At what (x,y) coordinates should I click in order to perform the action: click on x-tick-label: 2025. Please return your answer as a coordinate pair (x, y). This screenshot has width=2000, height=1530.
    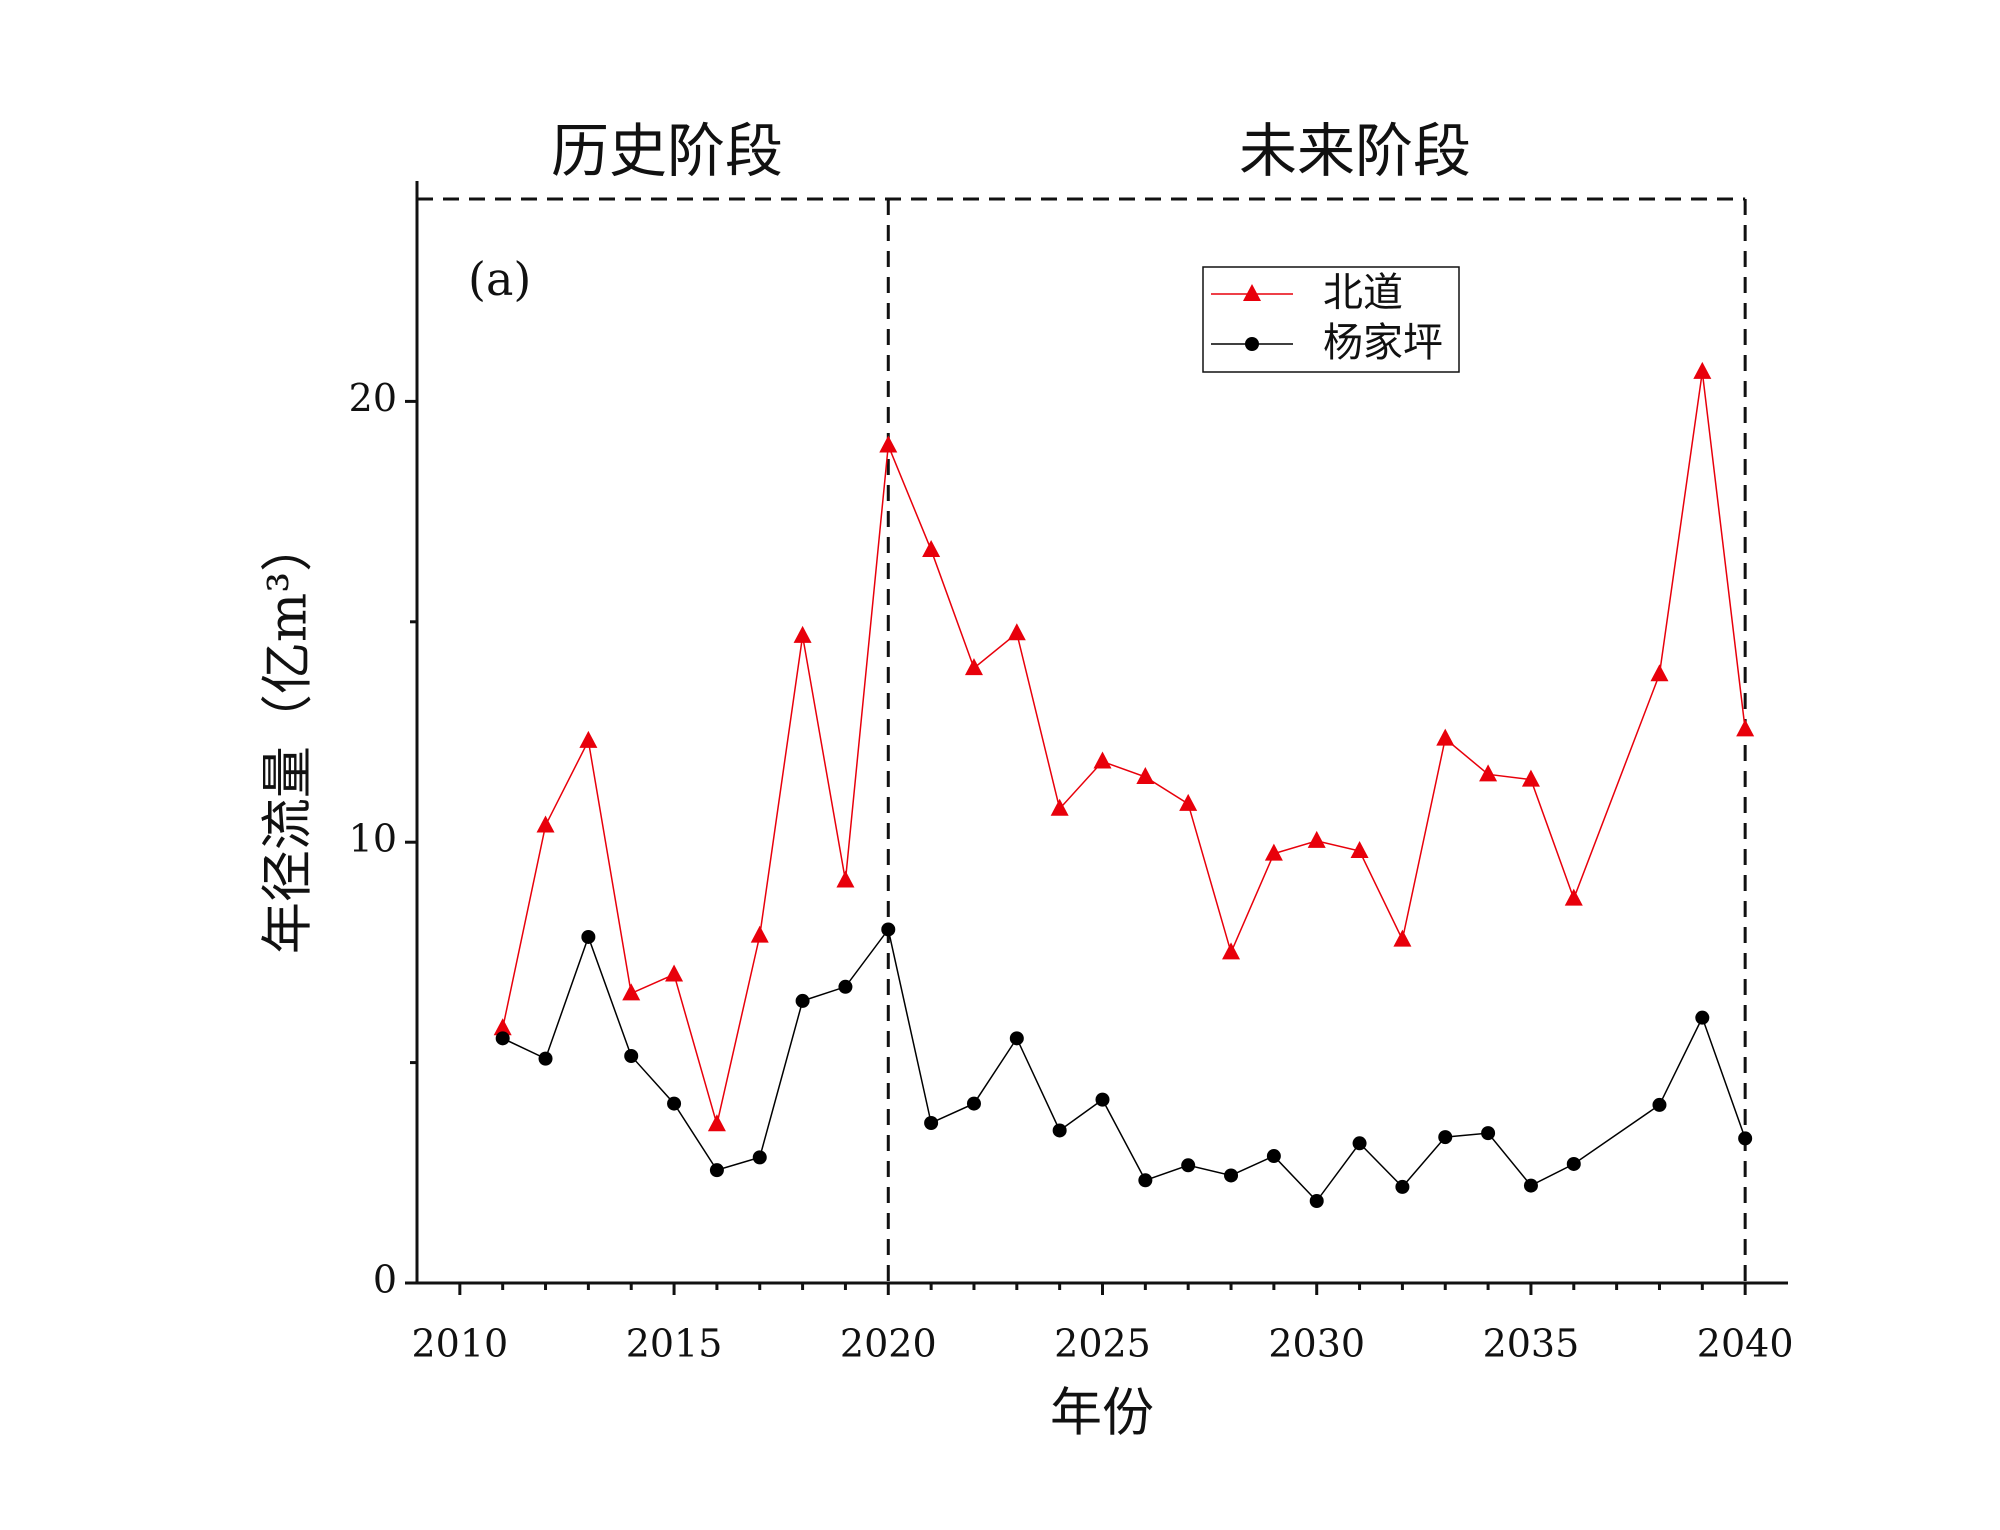
    Looking at the image, I should click on (1102, 1344).